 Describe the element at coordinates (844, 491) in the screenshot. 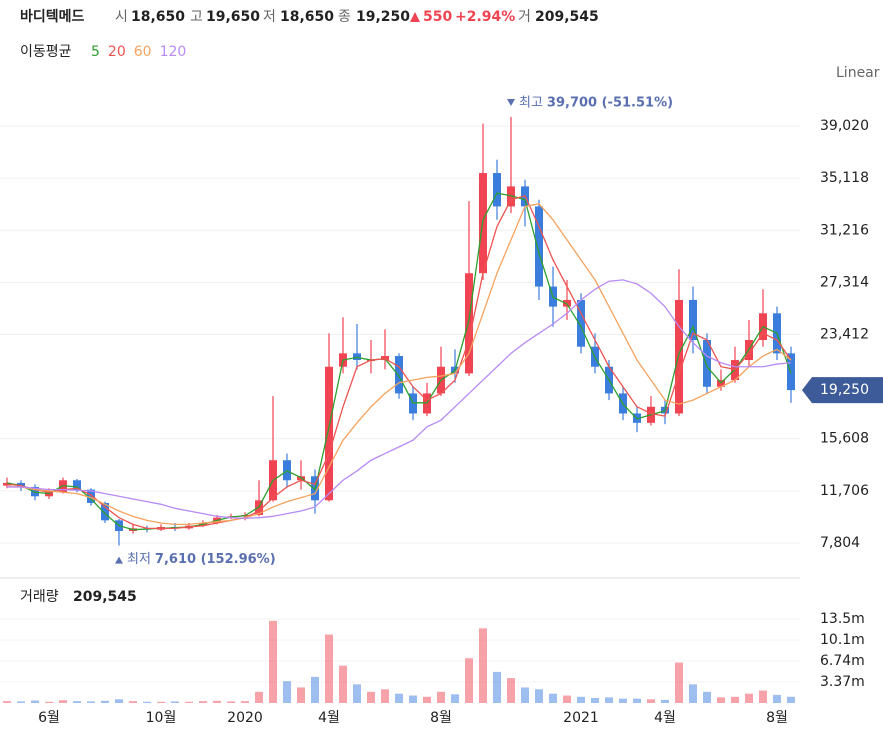

I see `y-tick-label: 11,706` at that location.